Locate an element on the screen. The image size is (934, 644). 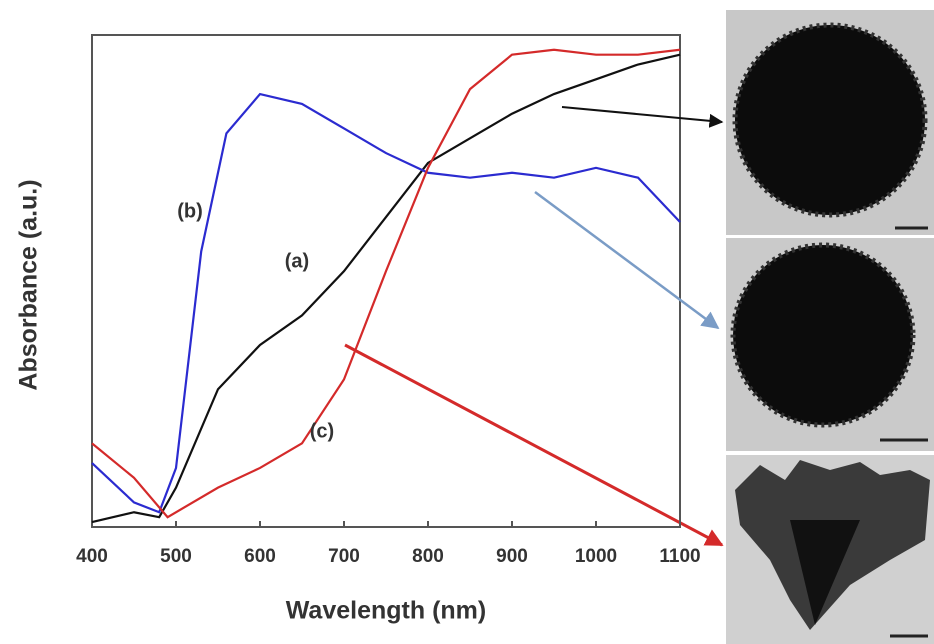
x-tick-label: 500 is located at coordinates (176, 556).